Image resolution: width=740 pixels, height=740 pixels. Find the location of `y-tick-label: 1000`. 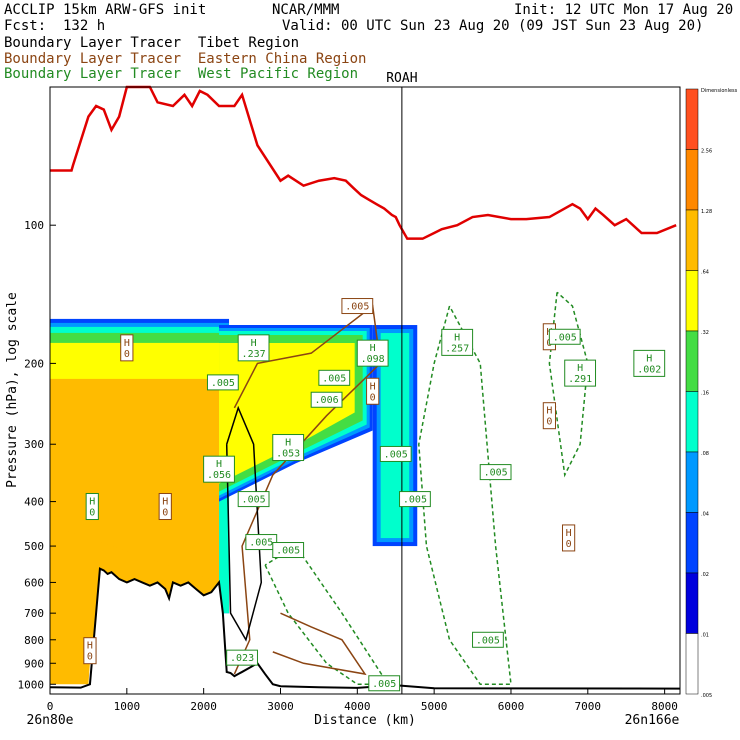

y-tick-label: 1000 is located at coordinates (31, 684).